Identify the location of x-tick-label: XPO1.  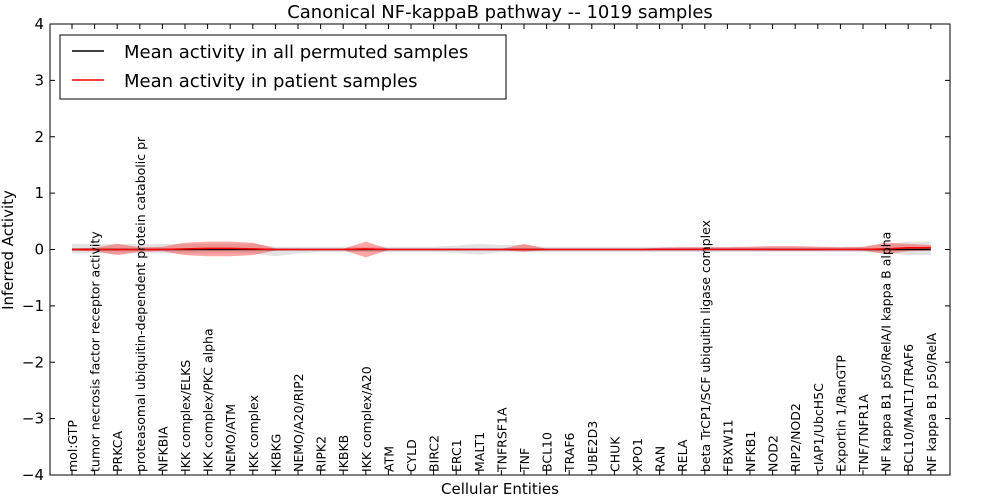
(637, 455).